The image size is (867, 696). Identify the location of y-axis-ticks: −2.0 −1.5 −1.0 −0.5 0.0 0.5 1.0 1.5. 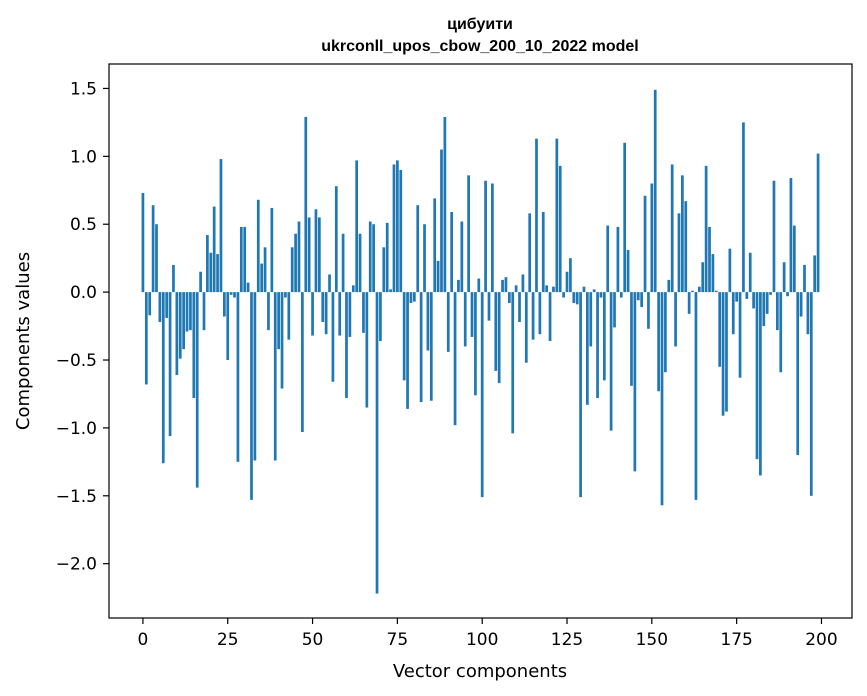
(82, 327).